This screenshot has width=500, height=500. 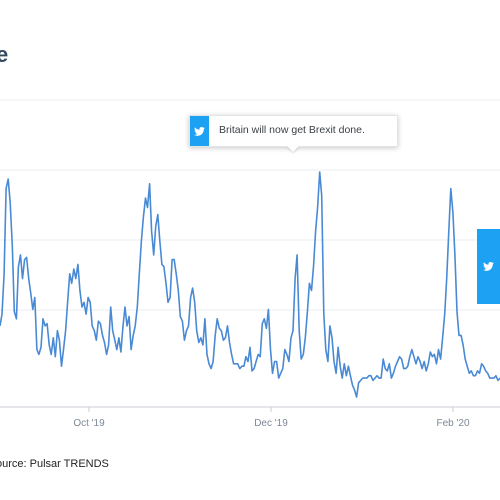 What do you see at coordinates (293, 149) in the screenshot?
I see `tooltip-pointer` at bounding box center [293, 149].